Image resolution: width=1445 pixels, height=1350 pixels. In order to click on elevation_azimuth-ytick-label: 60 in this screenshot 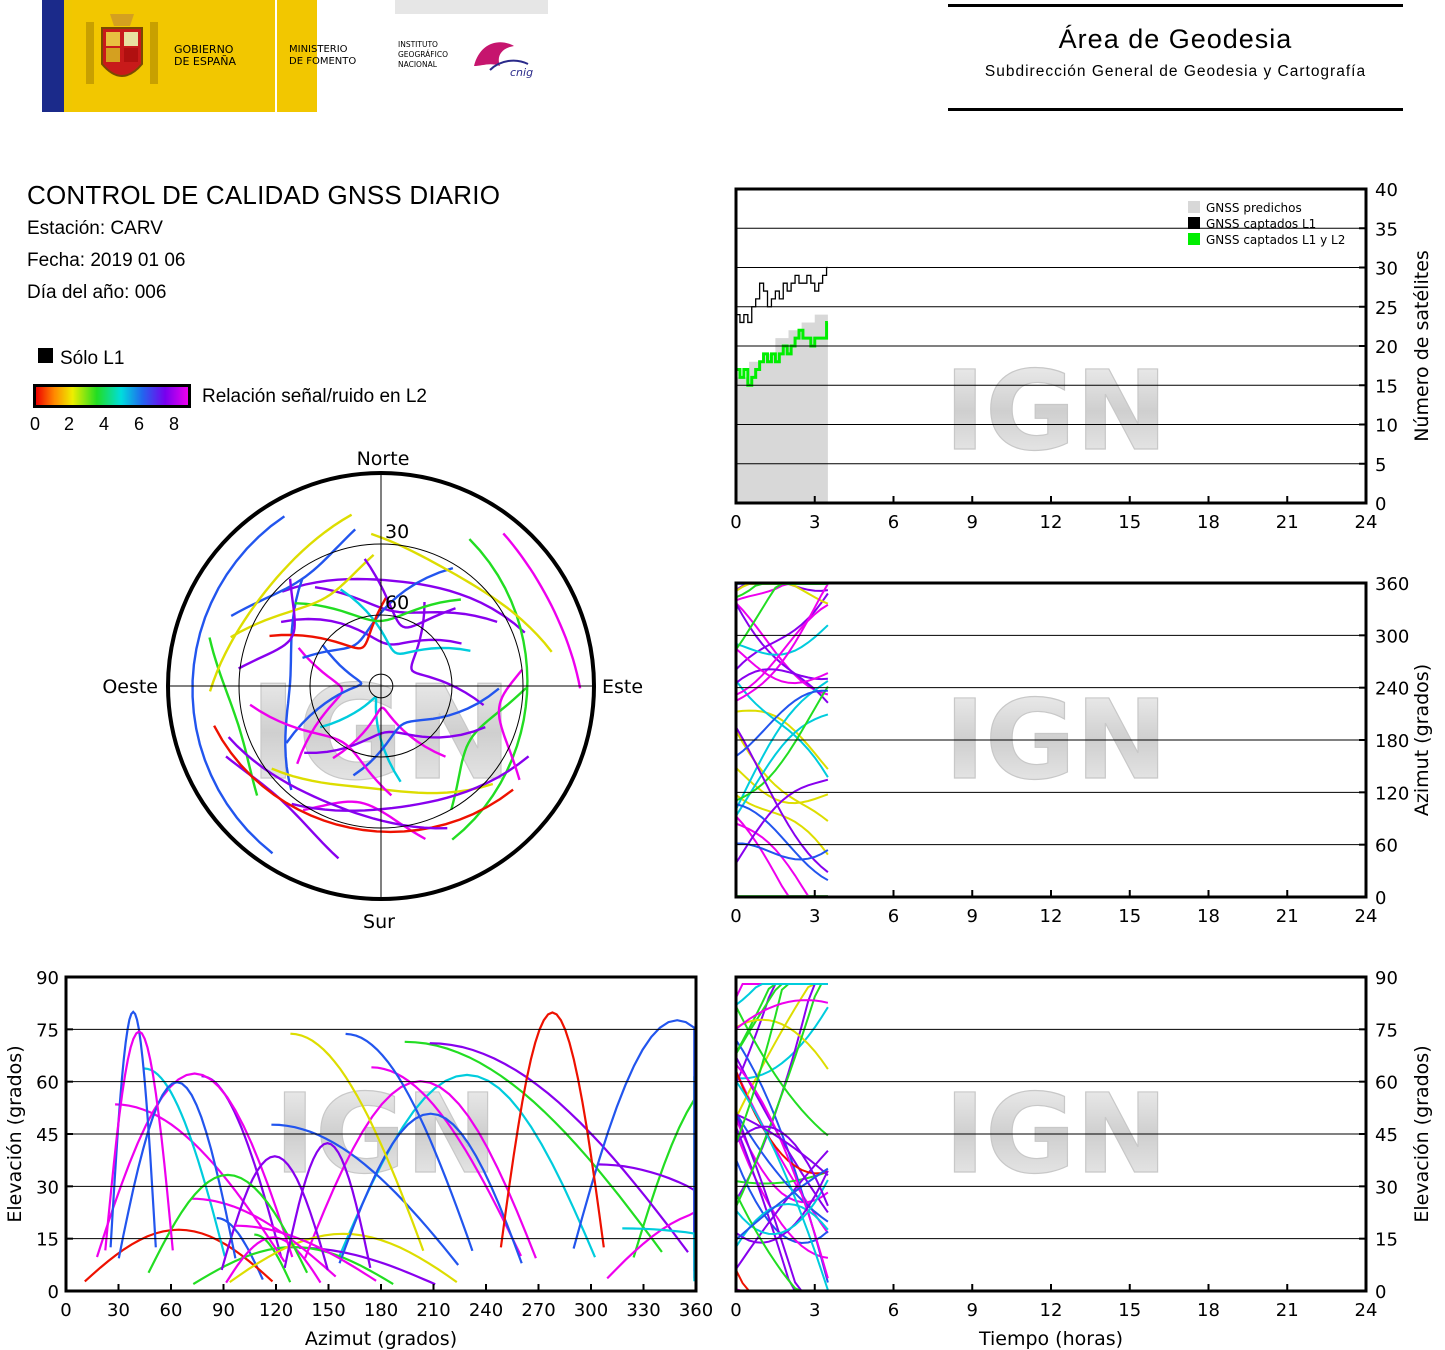, I will do `click(47, 1083)`.